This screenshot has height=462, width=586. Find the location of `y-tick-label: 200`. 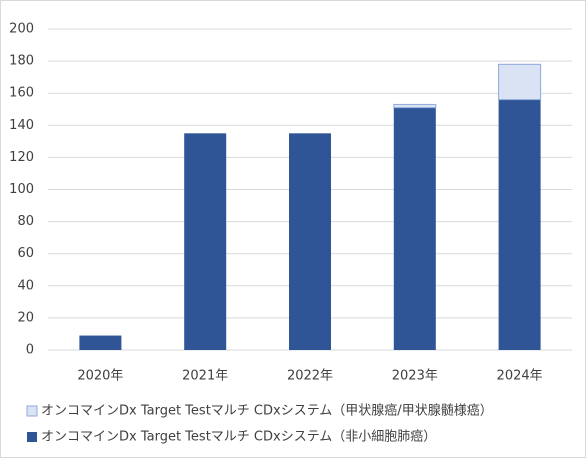

y-tick-label: 200 is located at coordinates (21, 29).